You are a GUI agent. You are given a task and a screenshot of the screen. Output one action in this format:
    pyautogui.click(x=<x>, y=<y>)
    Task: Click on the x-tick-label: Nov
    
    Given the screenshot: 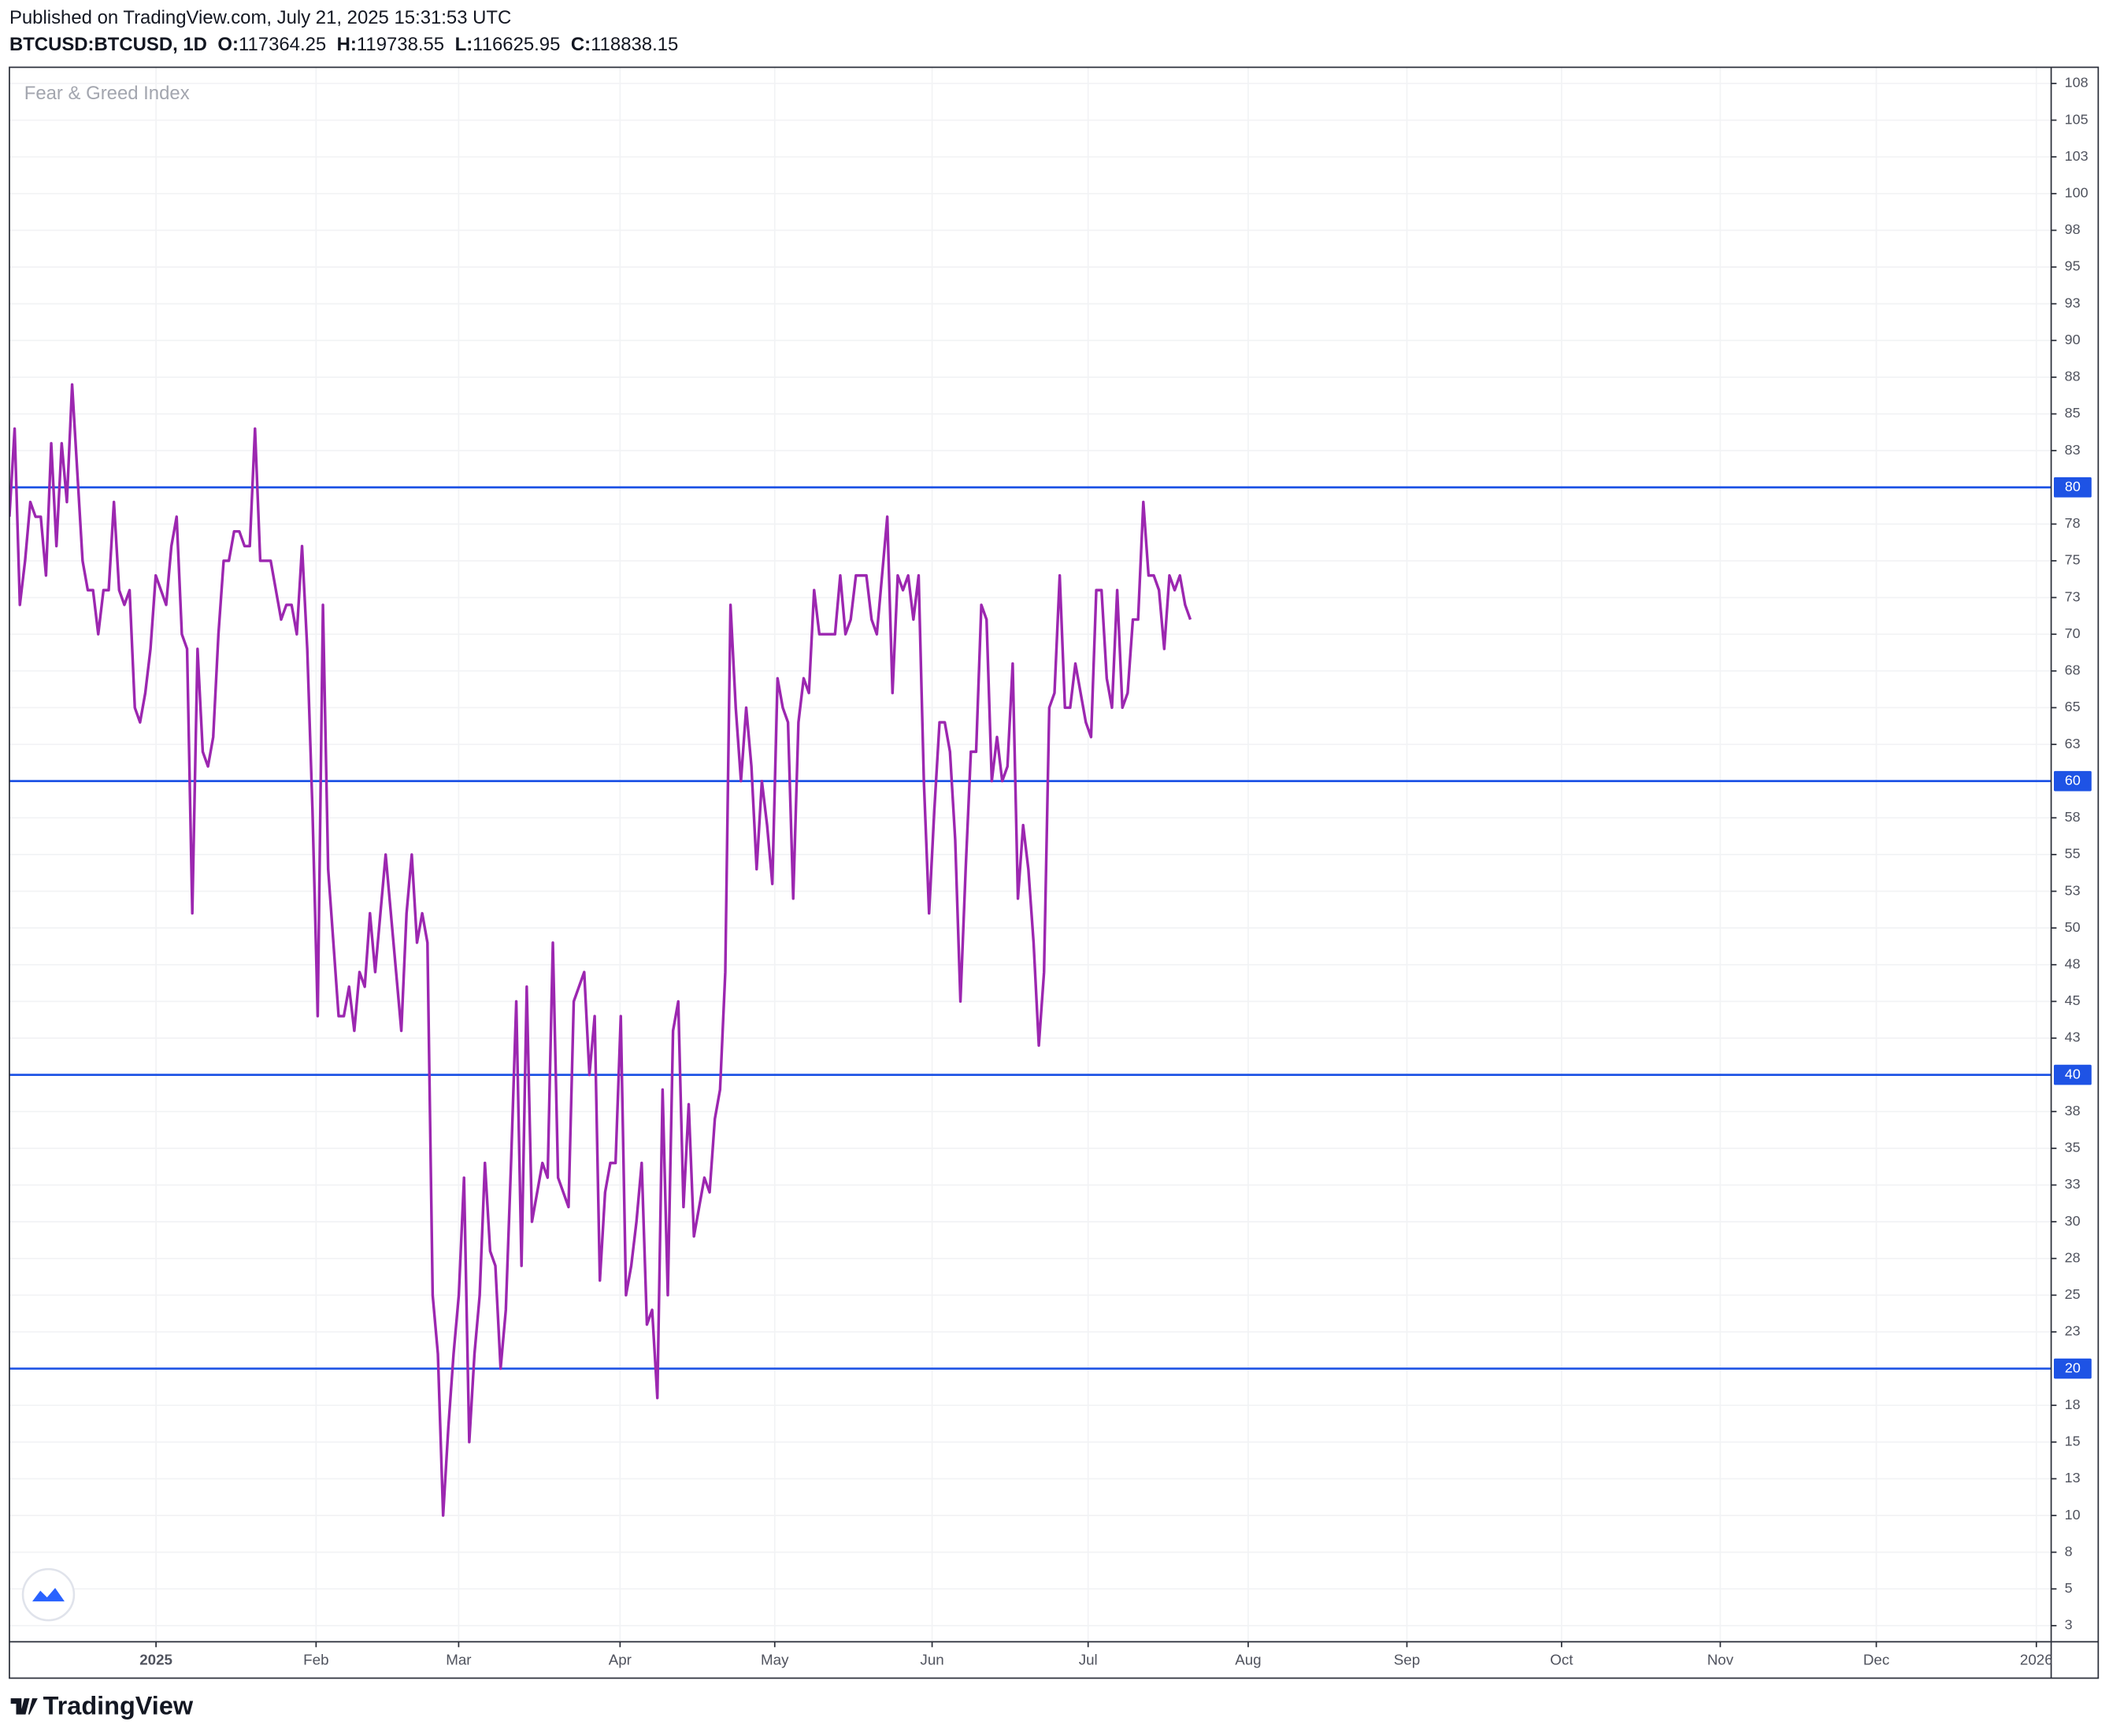 What is the action you would take?
    pyautogui.click(x=1720, y=1659)
    